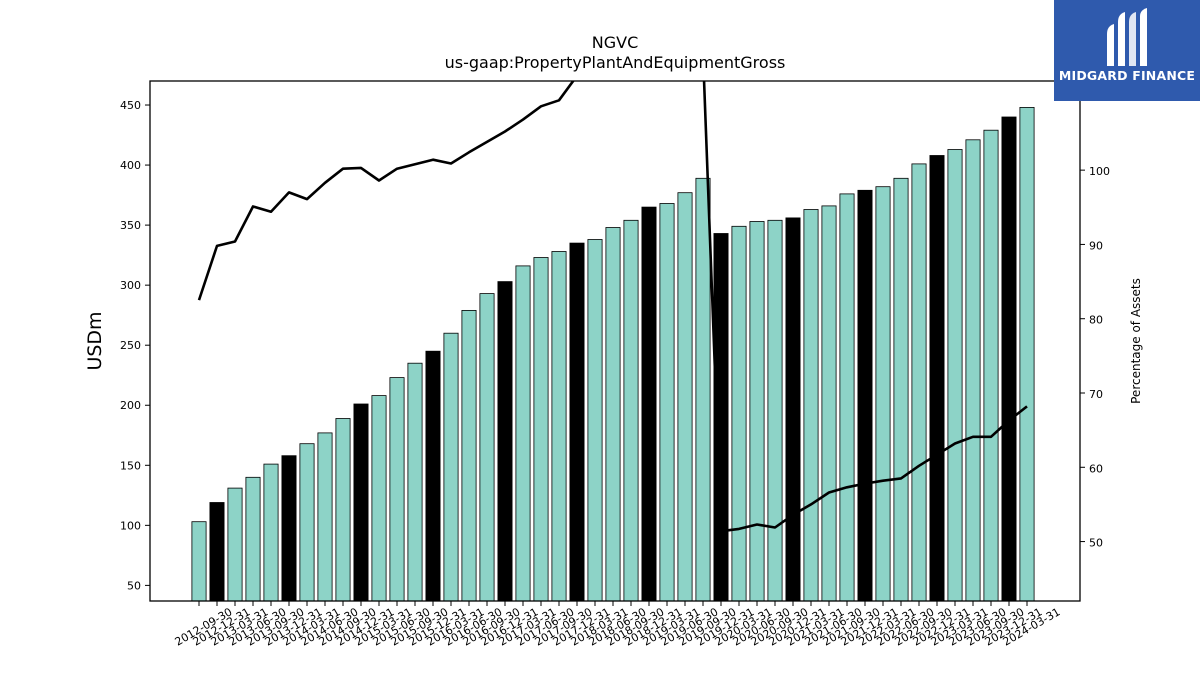  Describe the element at coordinates (1127, 75) in the screenshot. I see `brand-name: MIDGARD FINANCE` at that location.